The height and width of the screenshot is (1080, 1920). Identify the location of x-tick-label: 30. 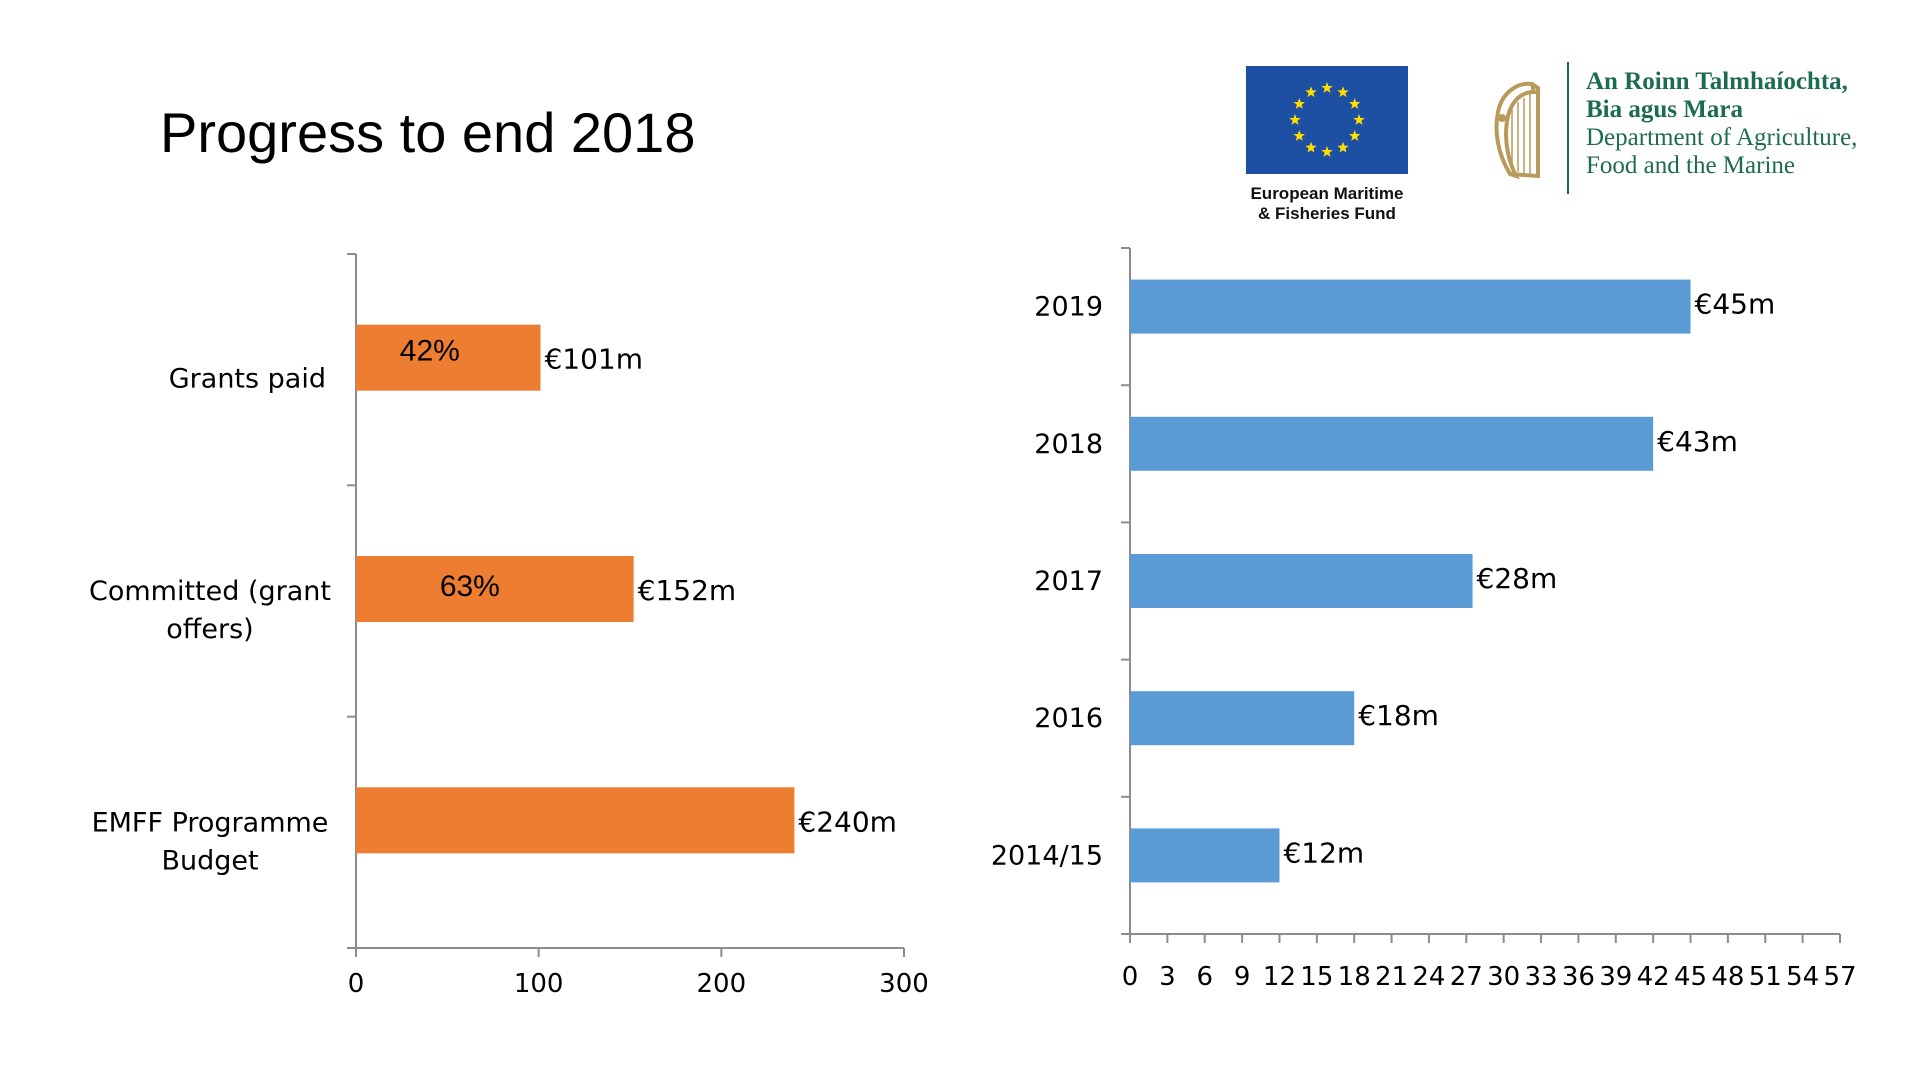
(1503, 977).